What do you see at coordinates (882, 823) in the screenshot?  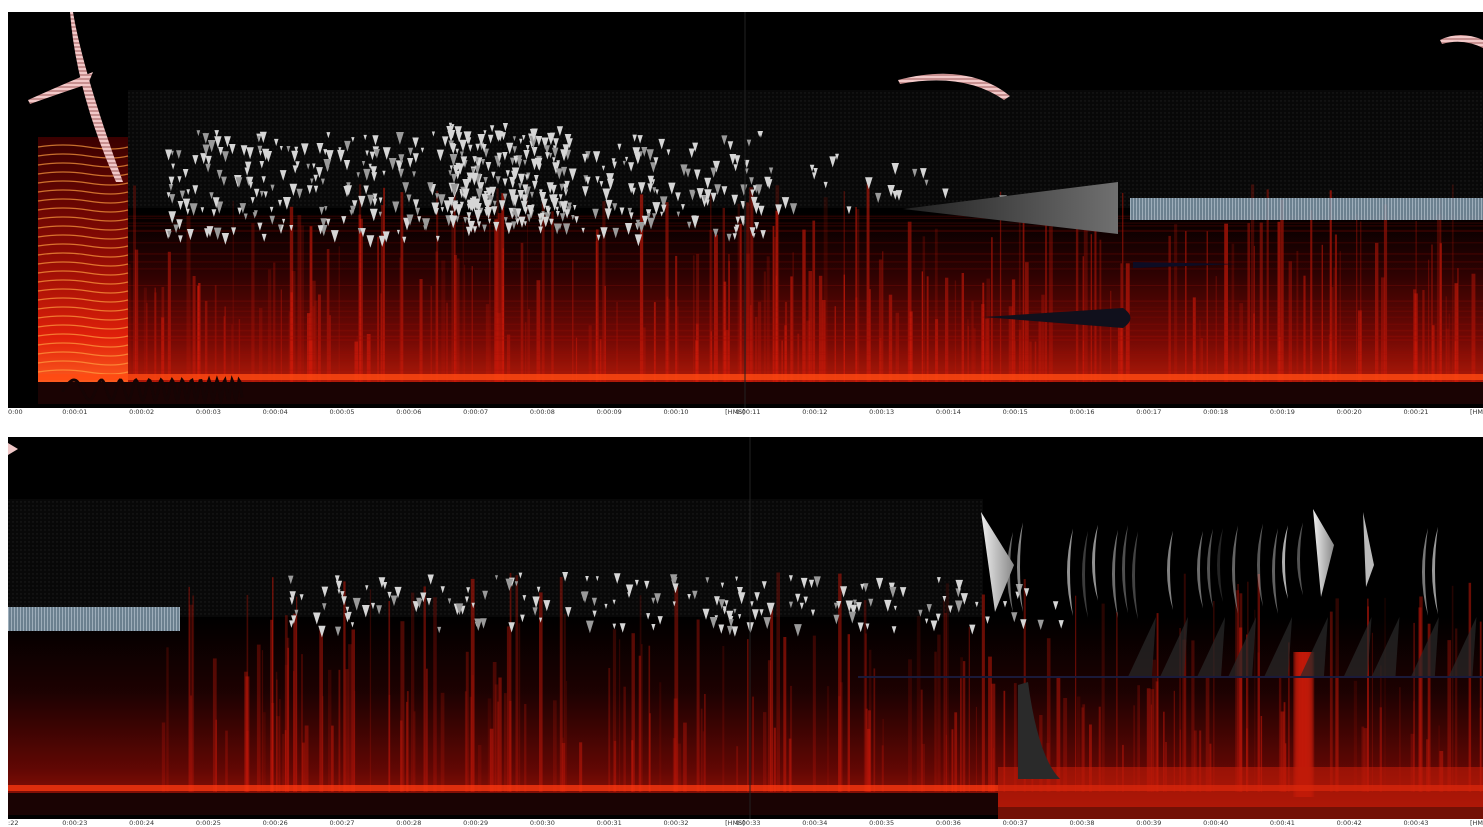 I see `time-tick-label: 0:00:35` at bounding box center [882, 823].